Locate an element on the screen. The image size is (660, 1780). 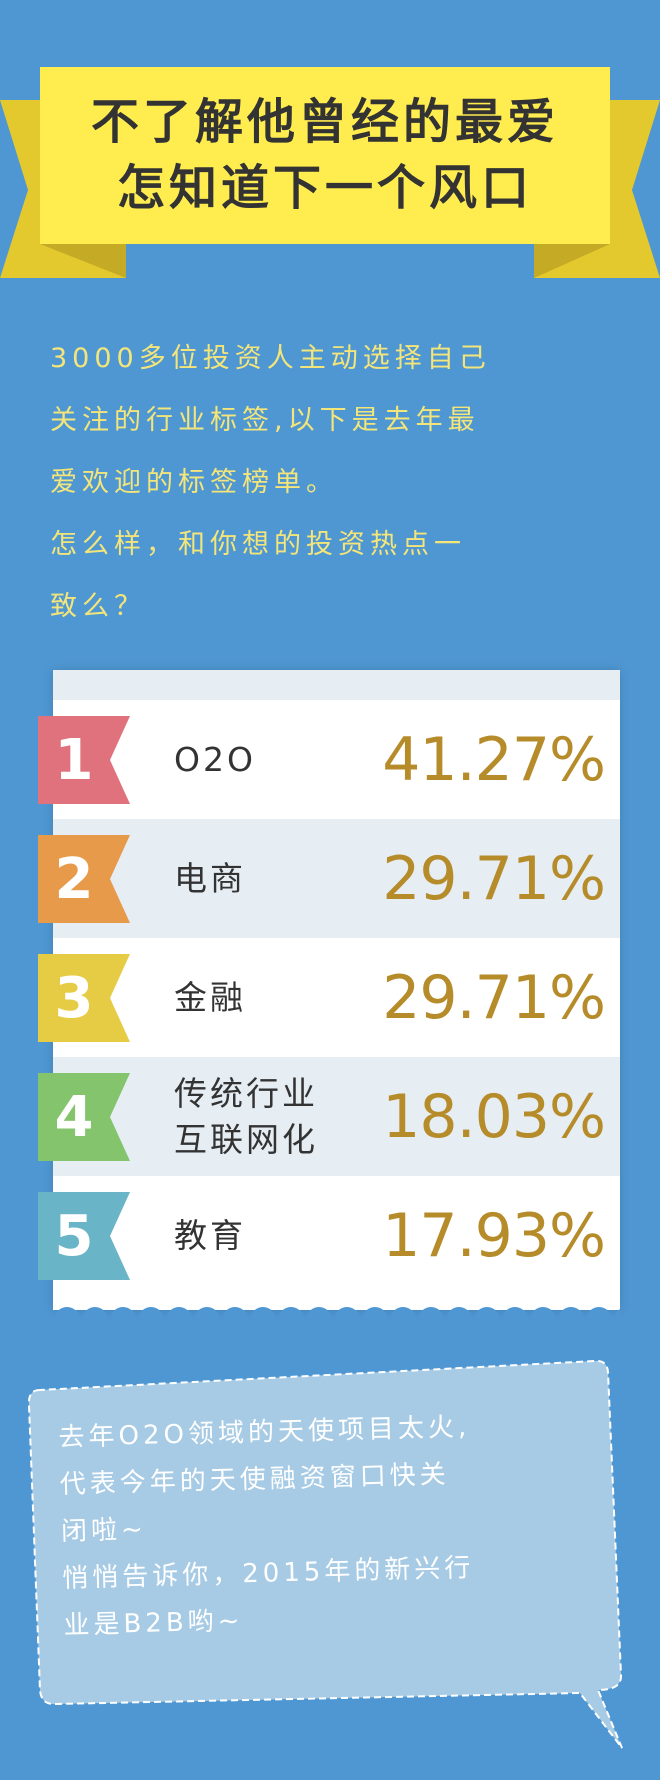
title-ribbon is located at coordinates (330, 172).